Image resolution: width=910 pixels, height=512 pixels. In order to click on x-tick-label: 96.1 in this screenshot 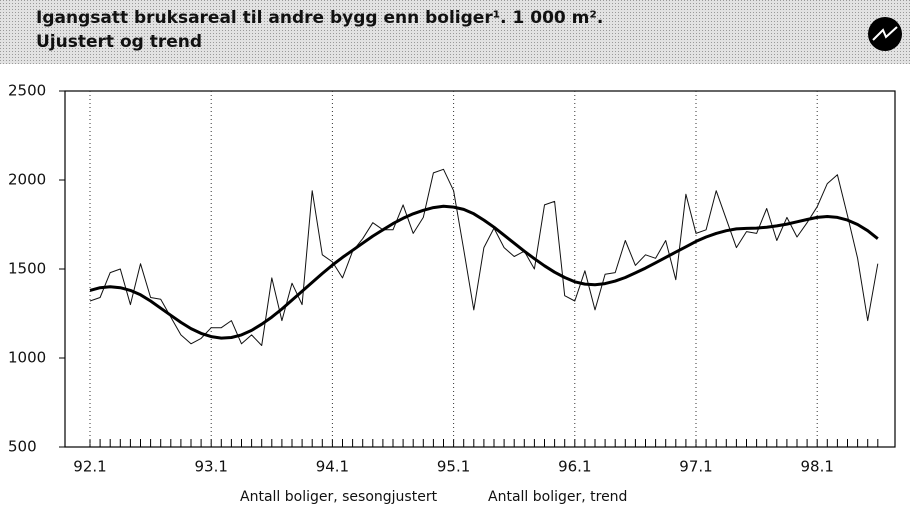, I will do `click(574, 467)`.